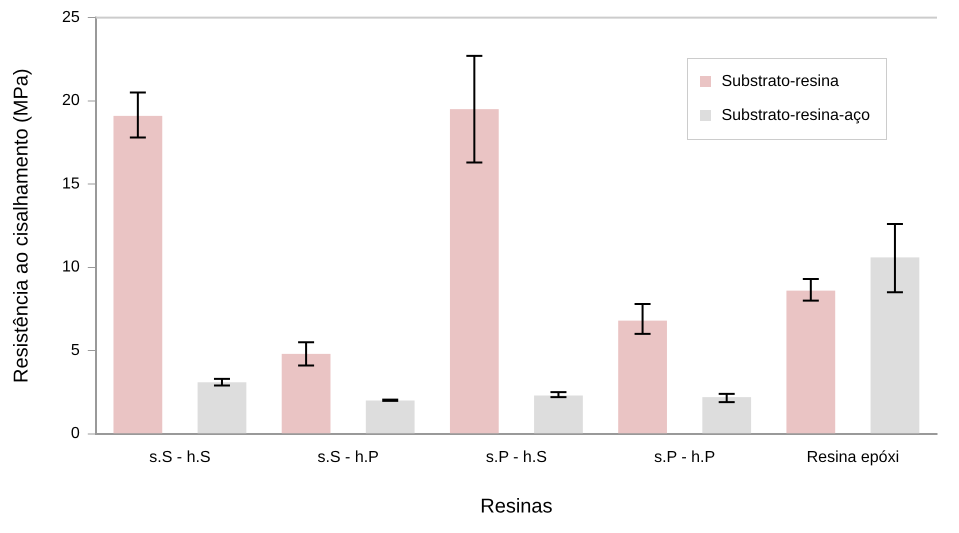  I want to click on x-axis-title: Resinas, so click(516, 507).